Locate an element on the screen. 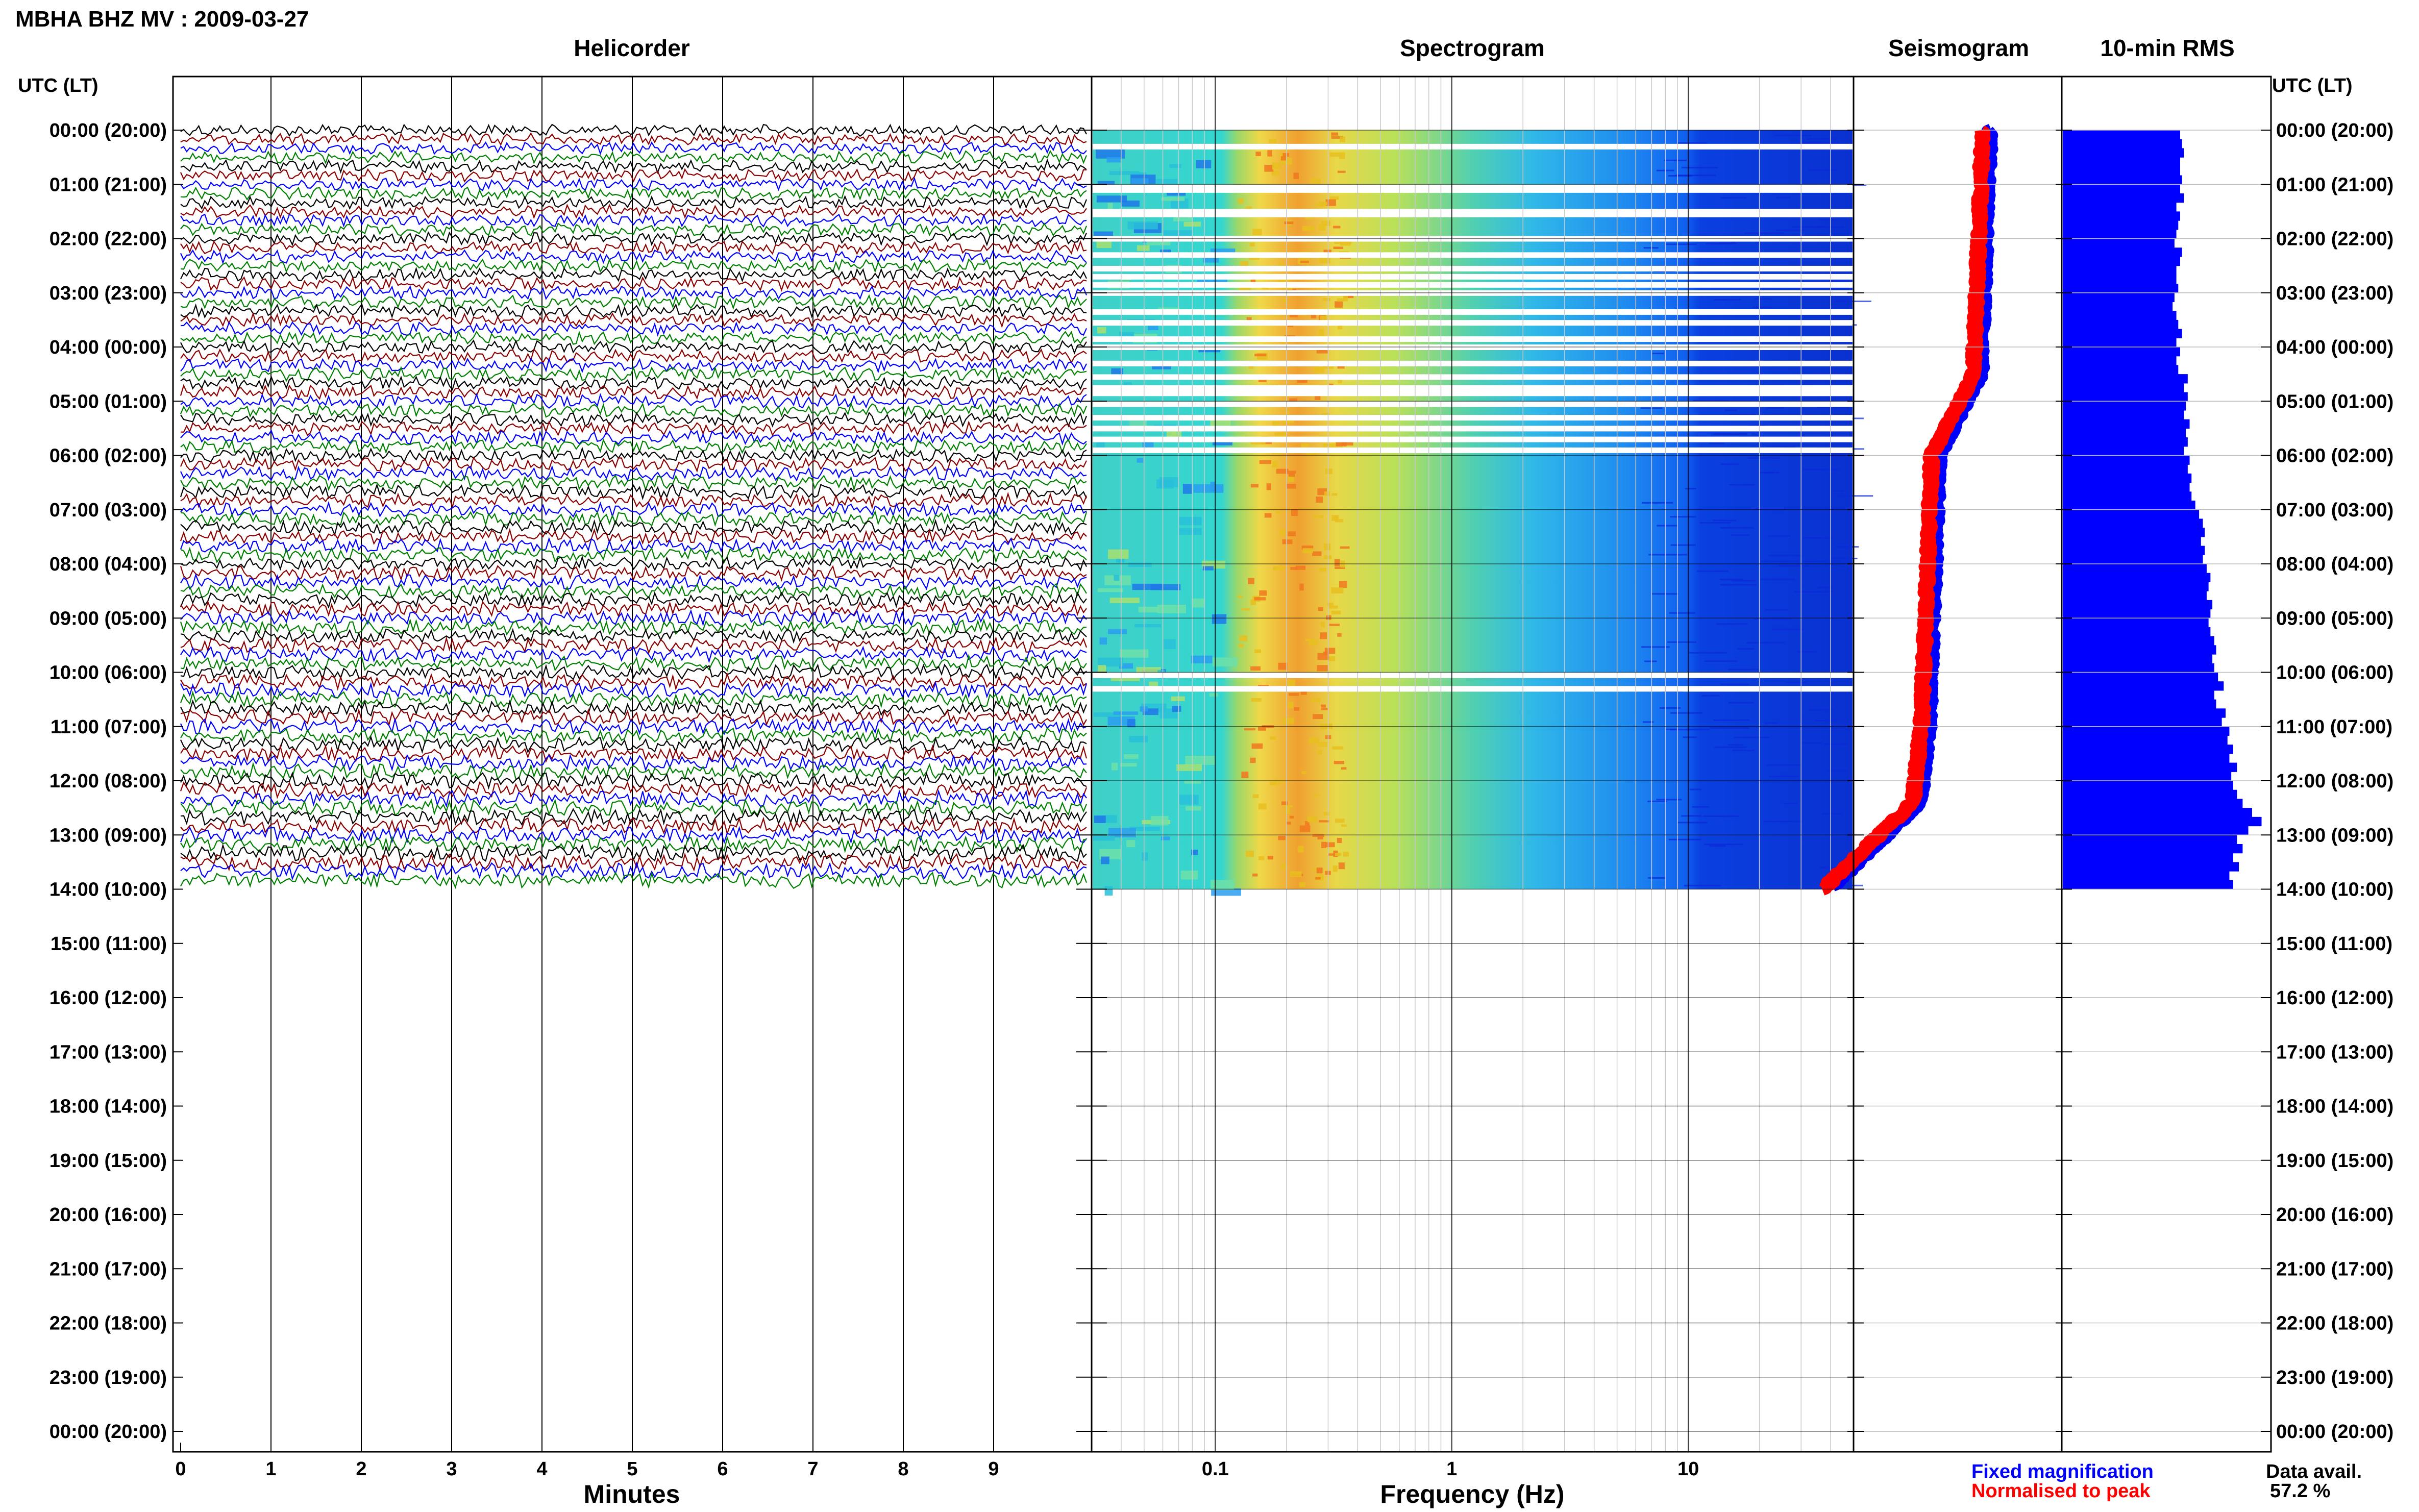 This screenshot has height=1512, width=2419. time-label-left: 18:00 (14:00) is located at coordinates (108, 1107).